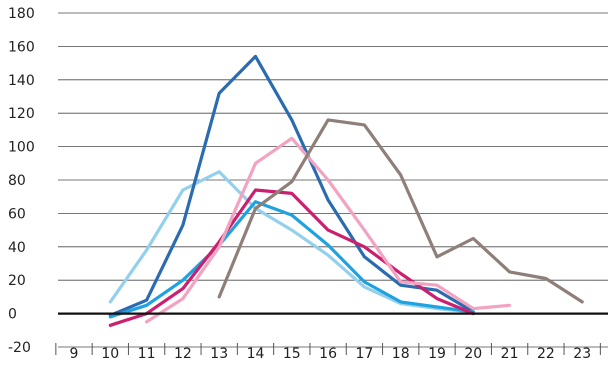 Image resolution: width=608 pixels, height=372 pixels. I want to click on x-tick-label: 21, so click(510, 354).